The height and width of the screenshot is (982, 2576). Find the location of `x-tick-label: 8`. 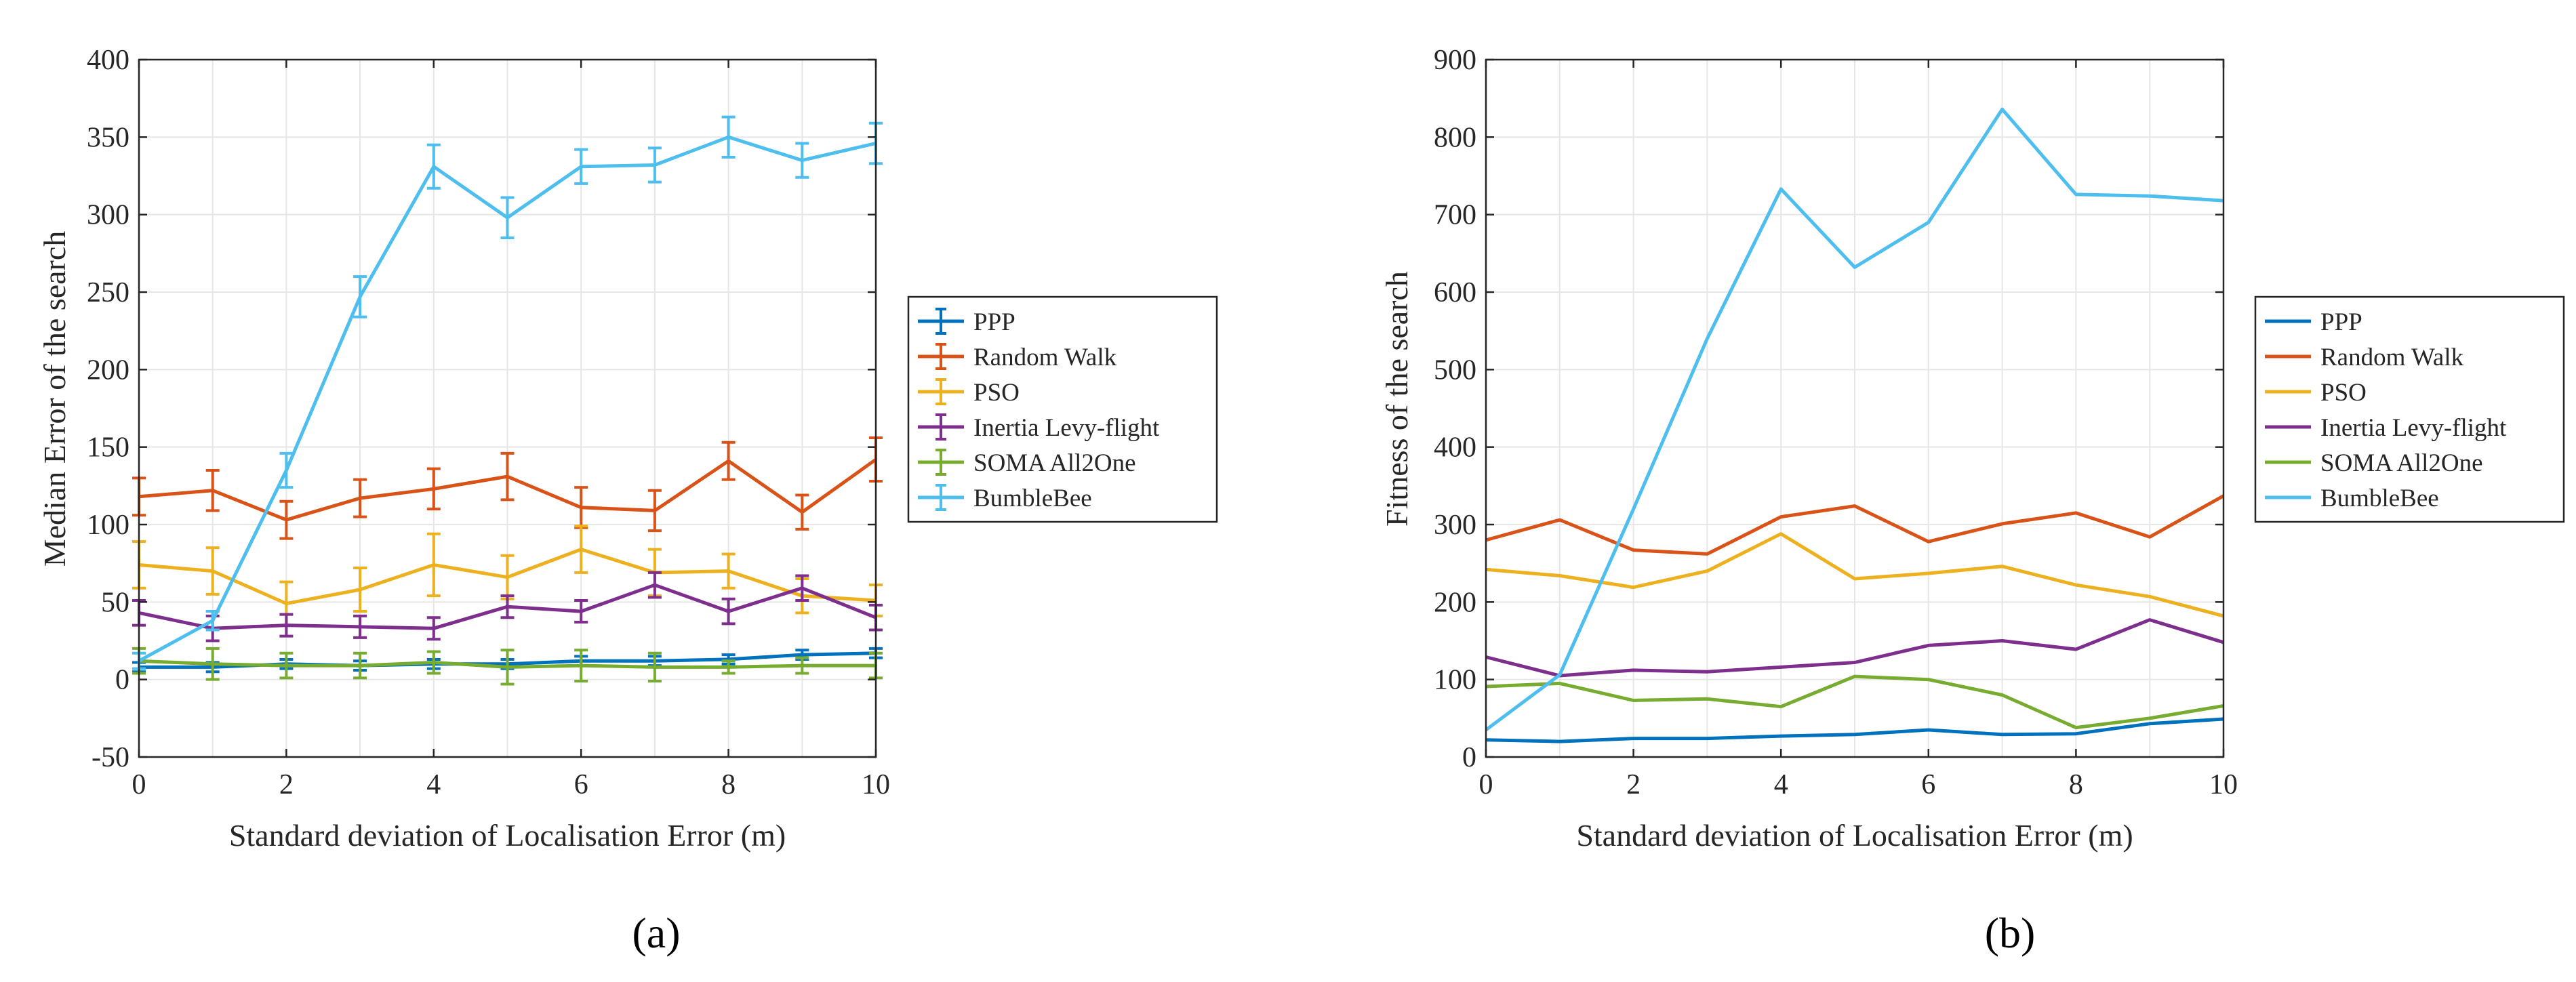

x-tick-label: 8 is located at coordinates (2076, 785).